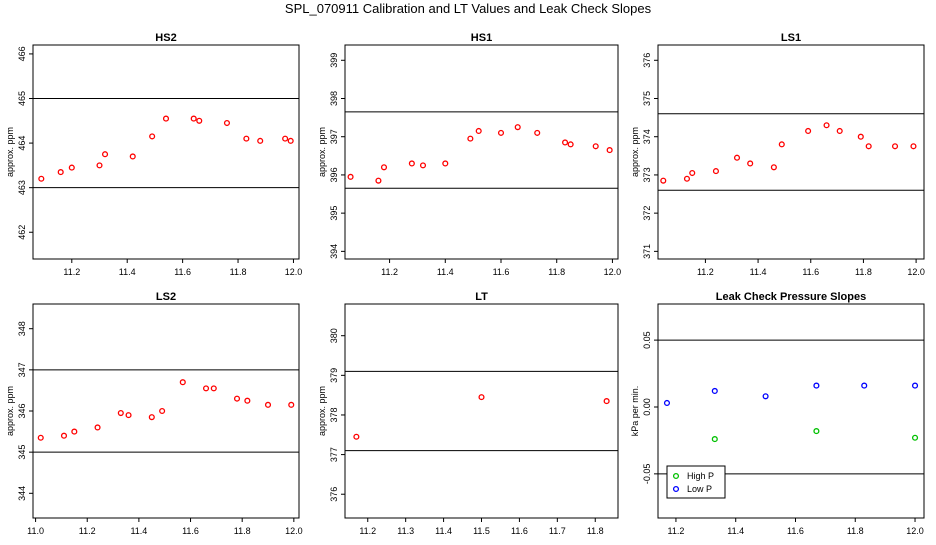 The width and height of the screenshot is (936, 545). I want to click on lt-x-tick-label: 11.3, so click(405, 531).